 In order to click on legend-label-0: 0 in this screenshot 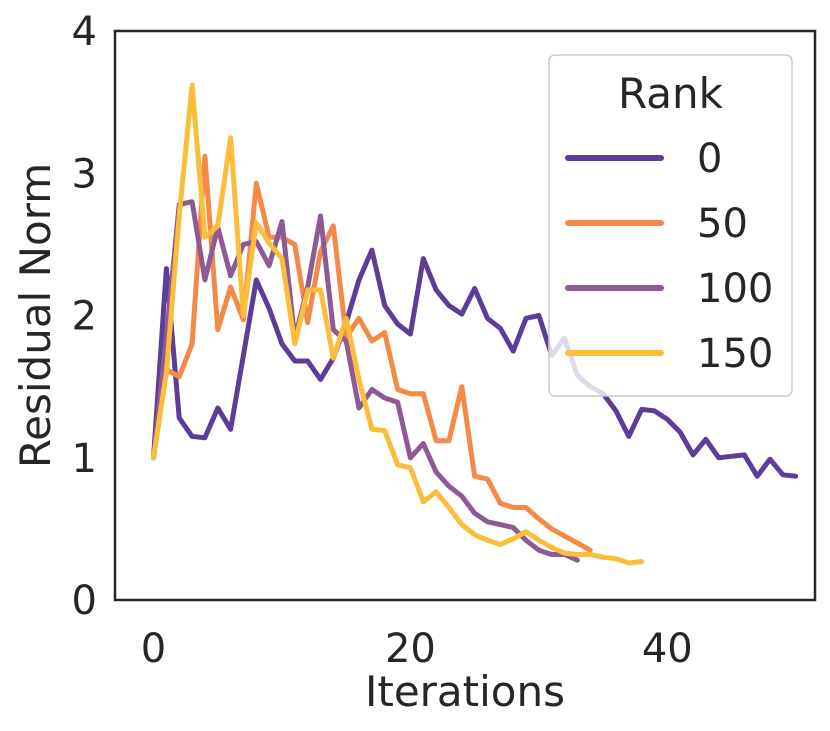, I will do `click(709, 159)`.